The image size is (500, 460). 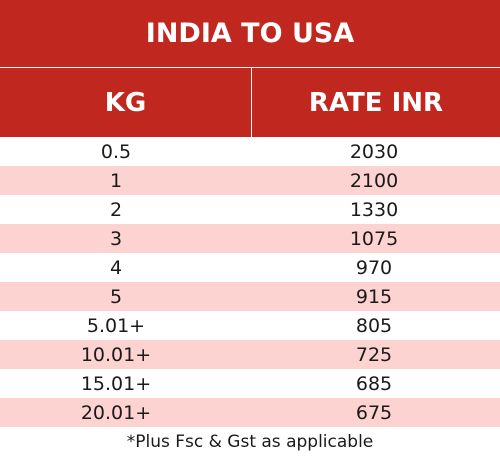 What do you see at coordinates (250, 209) in the screenshot?
I see `table-row: 2 1330` at bounding box center [250, 209].